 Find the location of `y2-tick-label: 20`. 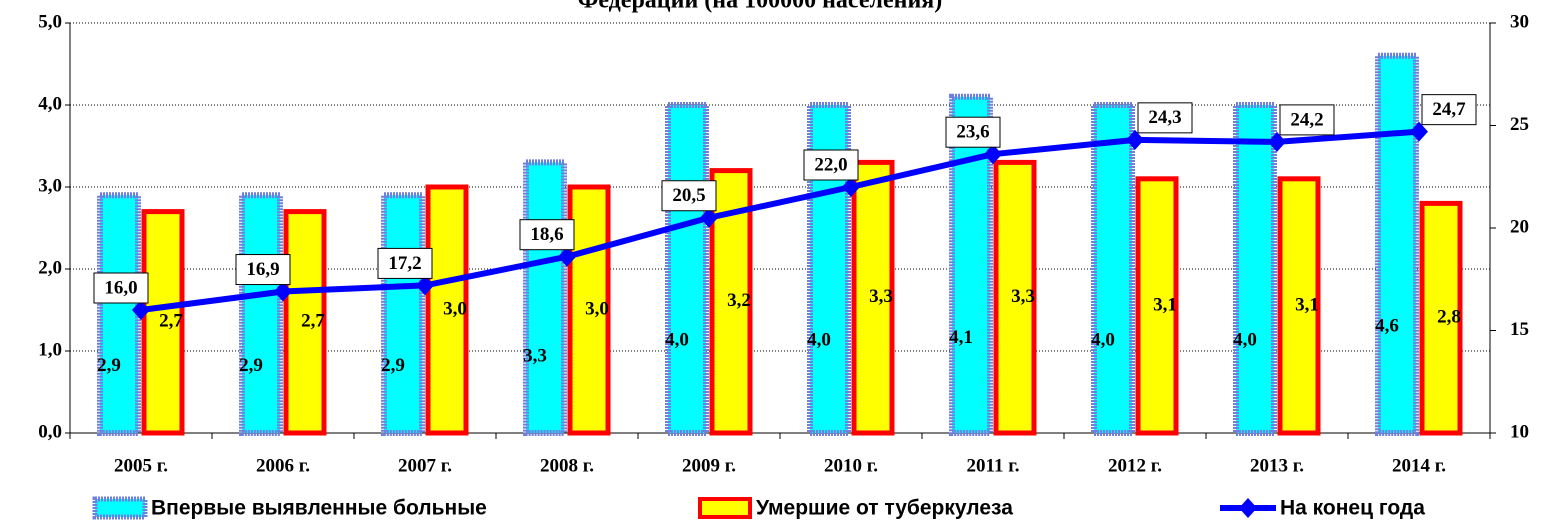

y2-tick-label: 20 is located at coordinates (1519, 226).